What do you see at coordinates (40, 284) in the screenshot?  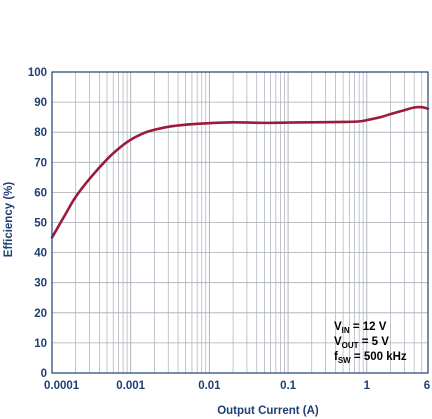 I see `y-tick-label: 30` at bounding box center [40, 284].